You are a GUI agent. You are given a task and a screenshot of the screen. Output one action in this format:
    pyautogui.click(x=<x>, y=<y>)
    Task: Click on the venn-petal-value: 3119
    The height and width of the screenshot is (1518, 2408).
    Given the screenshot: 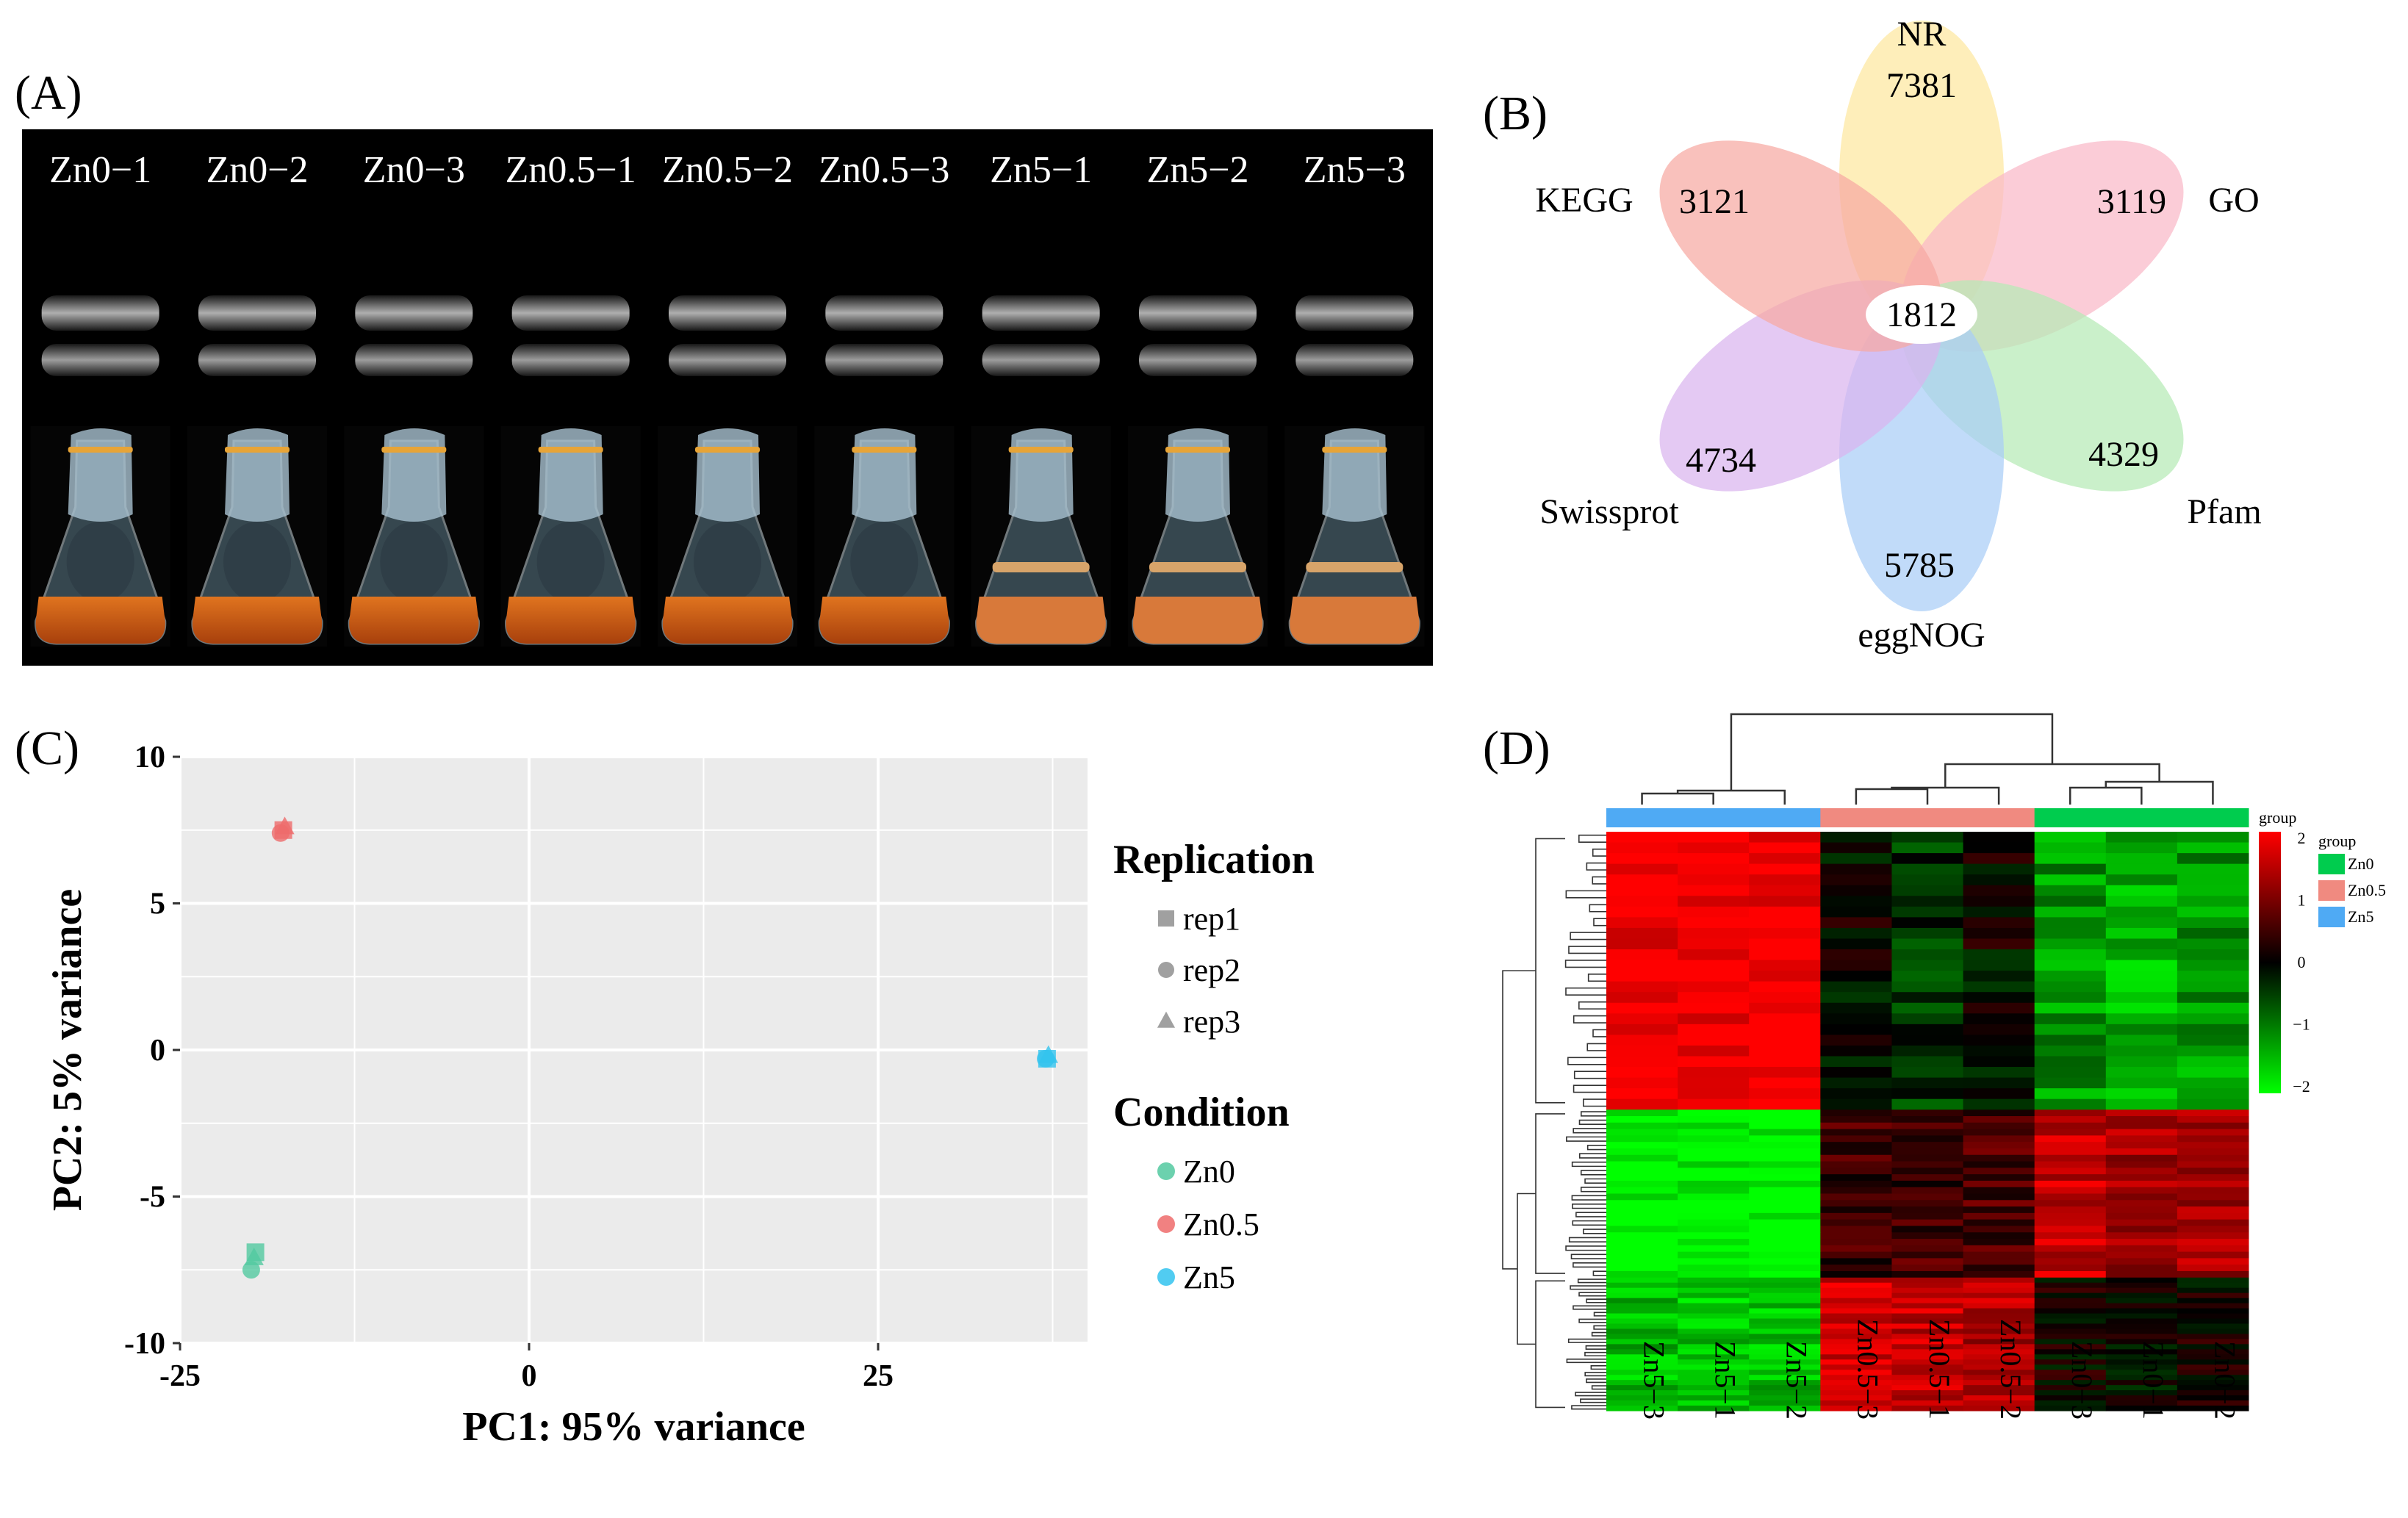 What is the action you would take?
    pyautogui.click(x=2132, y=201)
    